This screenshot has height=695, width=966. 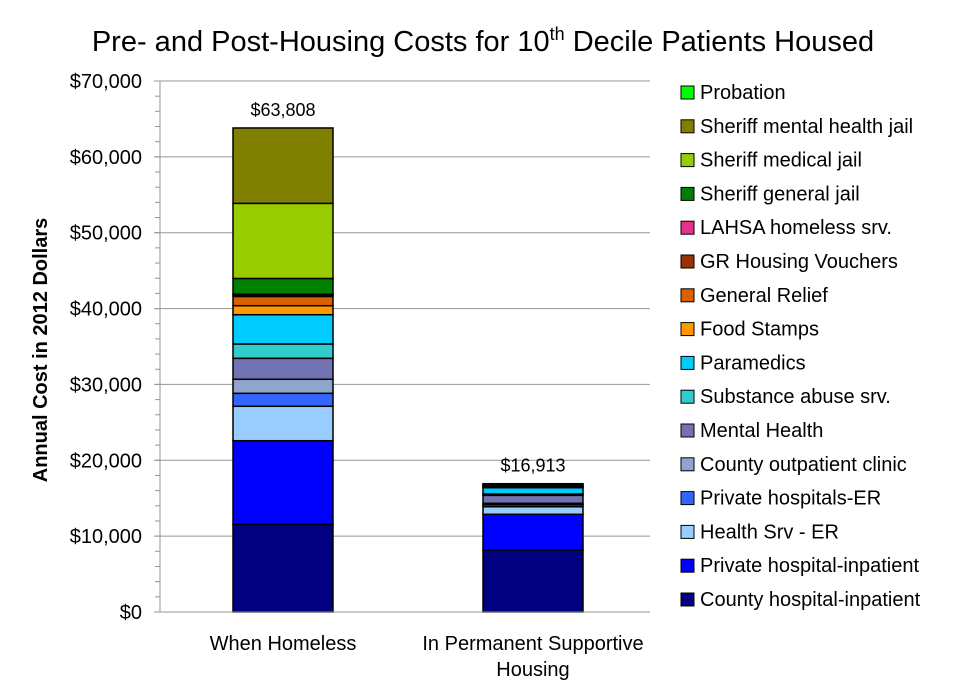 I want to click on legend-entry: County outpatient clinic, so click(x=803, y=465).